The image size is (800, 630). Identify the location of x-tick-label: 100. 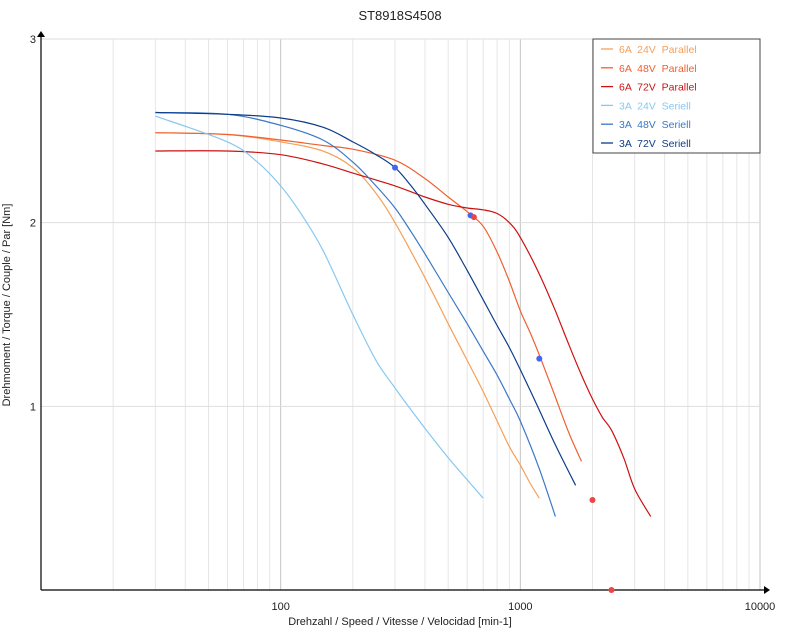
(280, 607).